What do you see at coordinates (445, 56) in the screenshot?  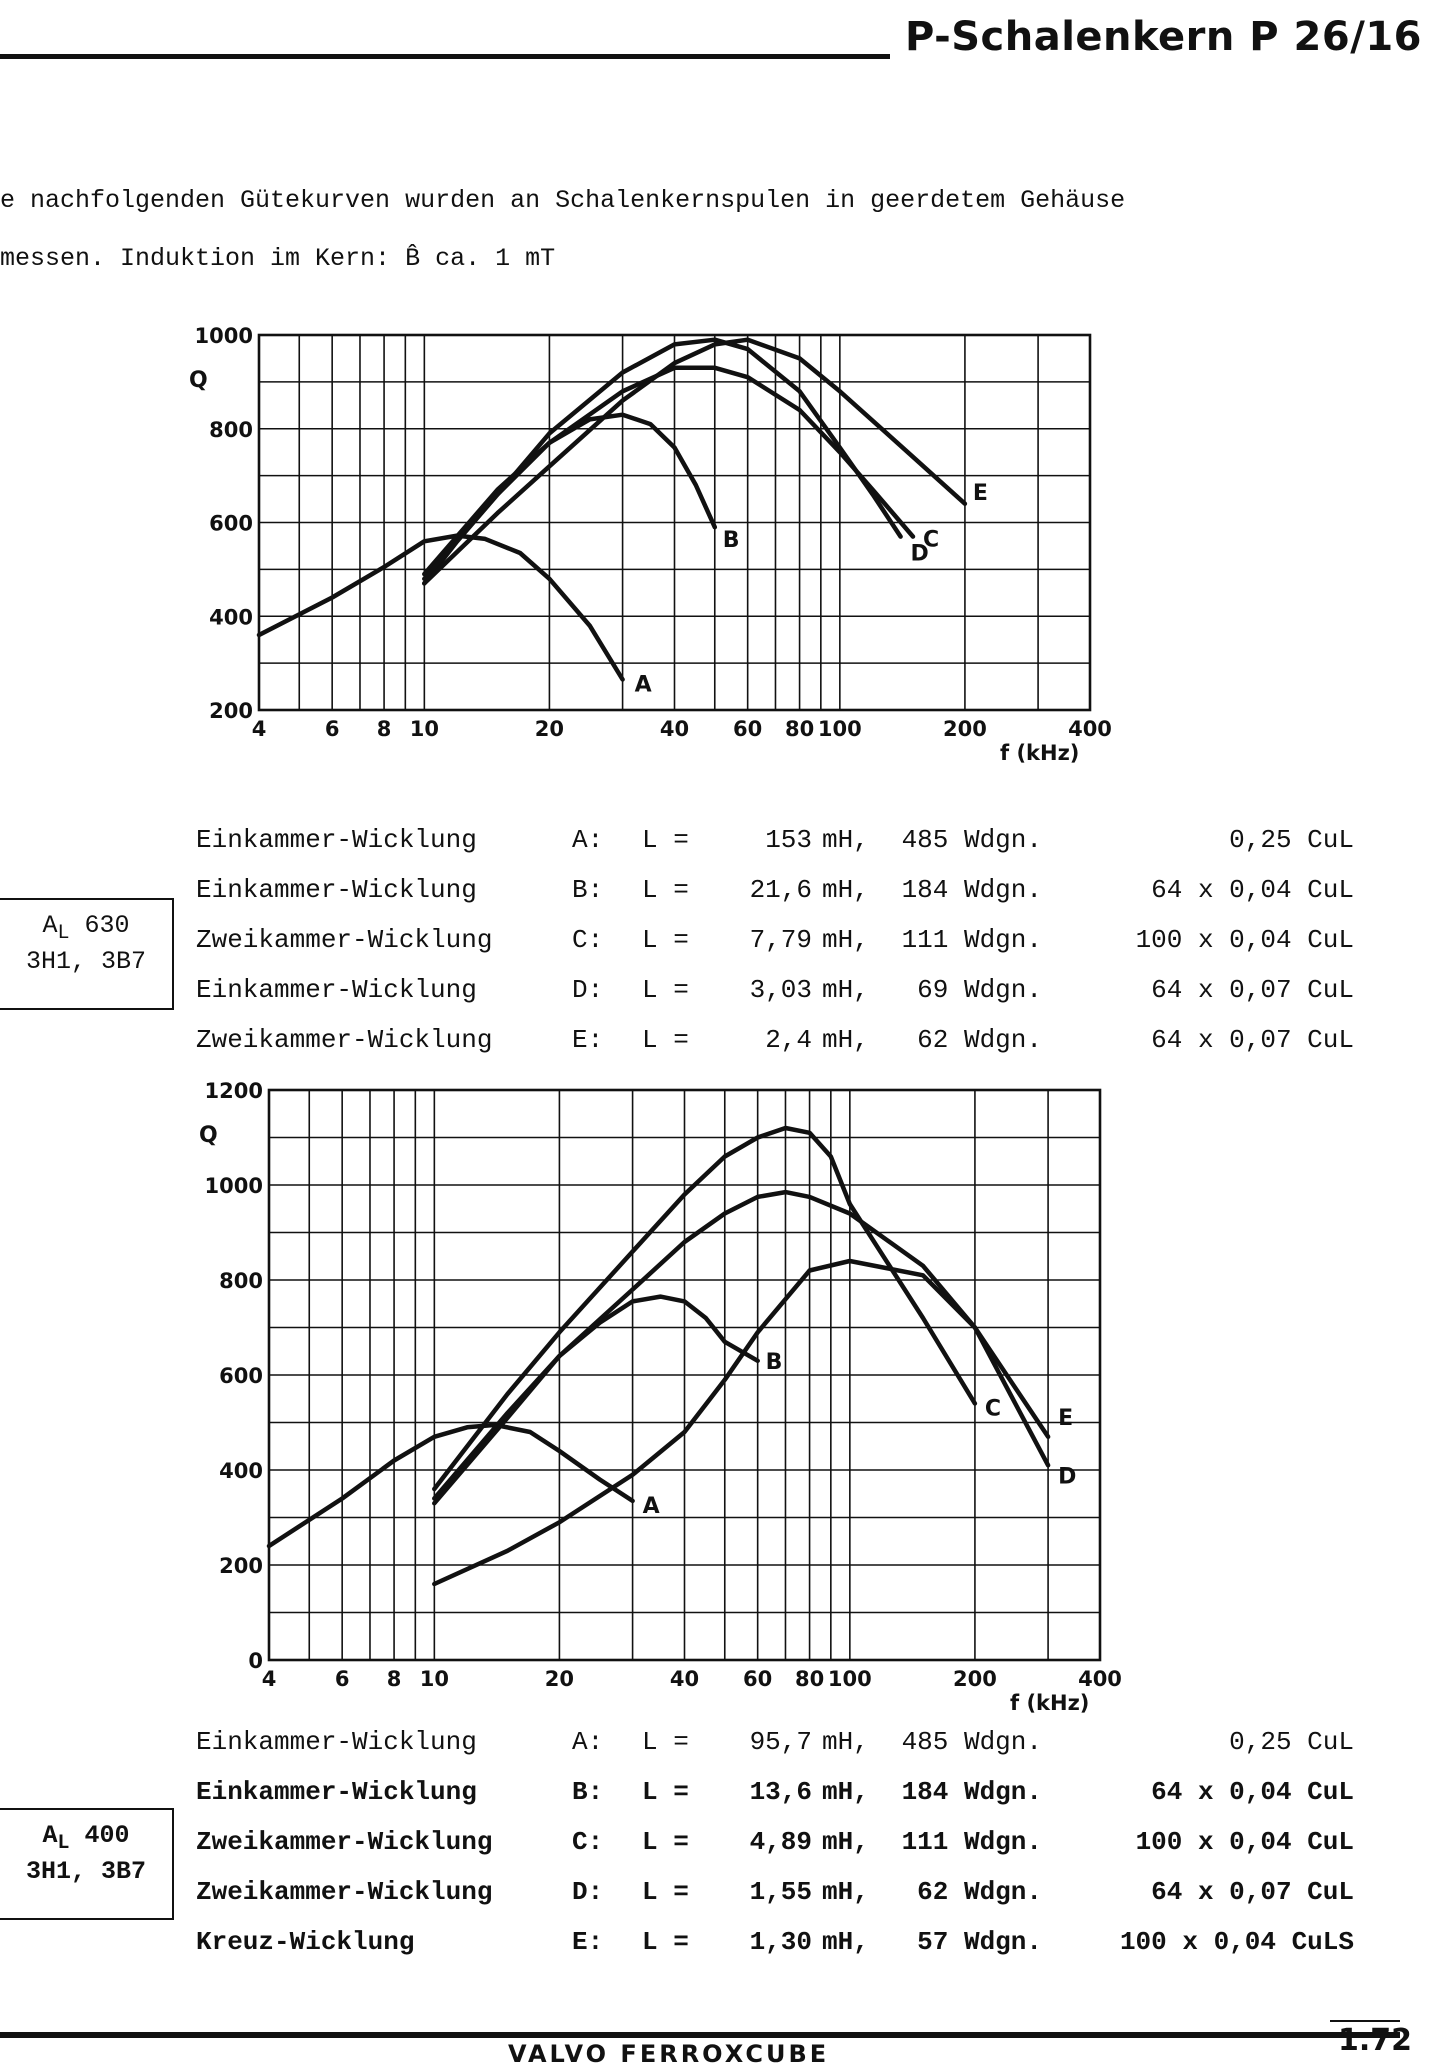 I see `header-rule` at bounding box center [445, 56].